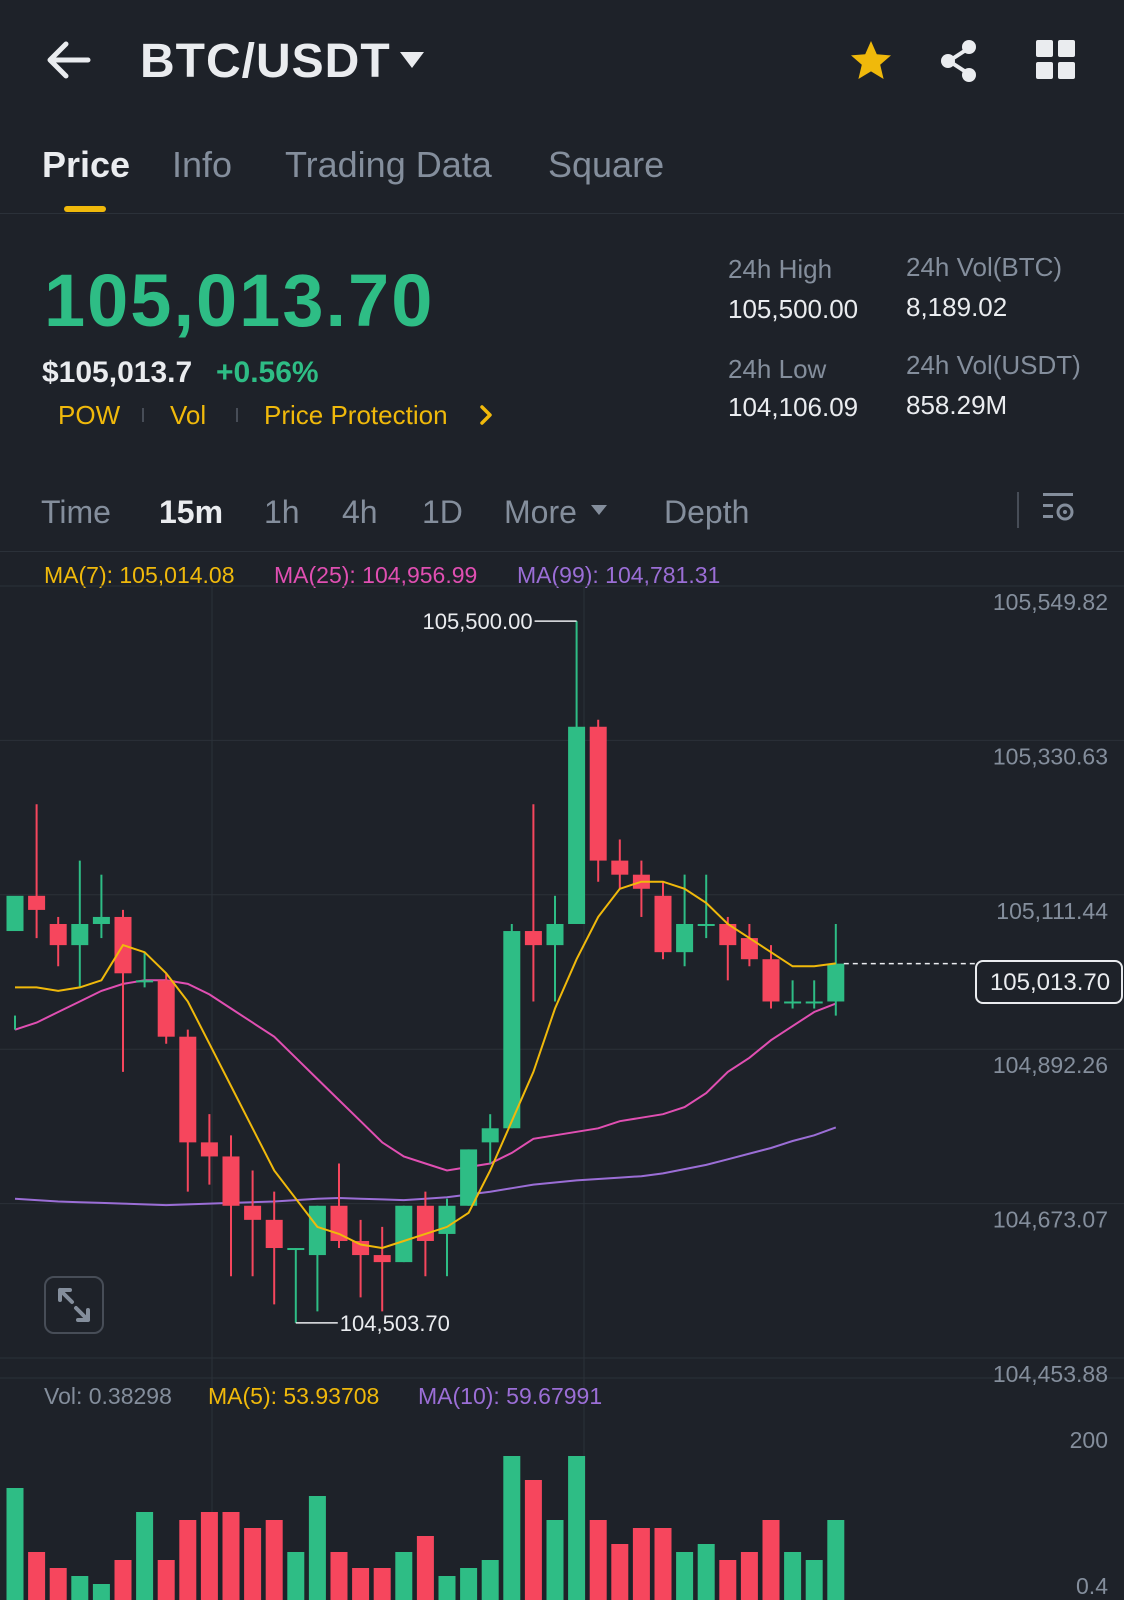 This screenshot has width=1124, height=1600. I want to click on back-arrow-icon, so click(68, 60).